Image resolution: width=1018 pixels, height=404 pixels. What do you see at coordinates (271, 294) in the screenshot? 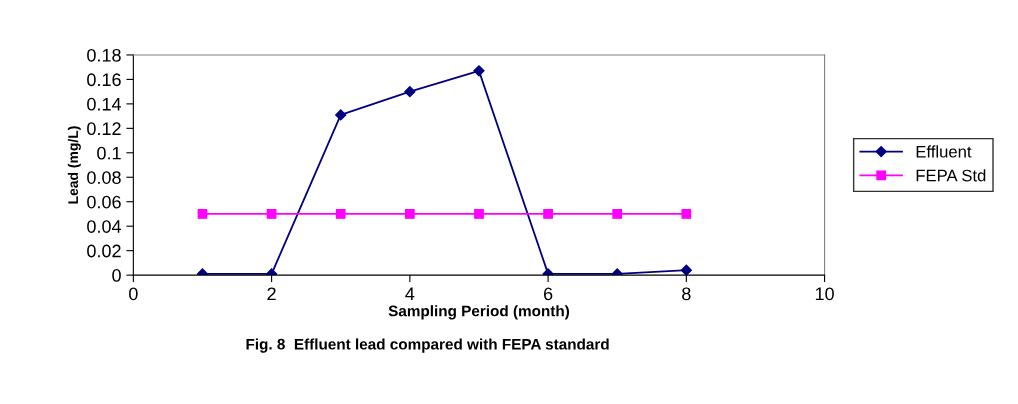
I see `x-tick-label: 2` at bounding box center [271, 294].